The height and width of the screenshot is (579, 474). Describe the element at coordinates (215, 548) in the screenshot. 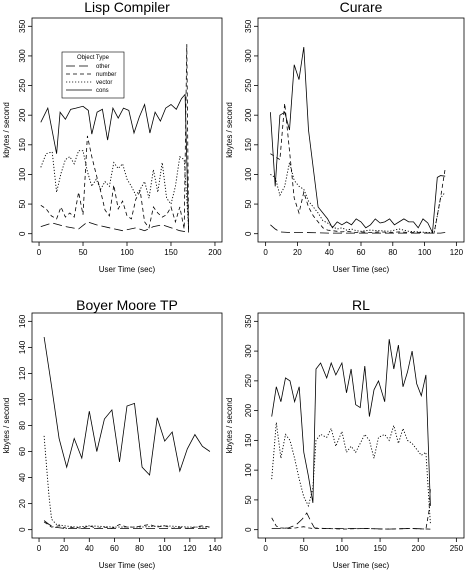

I see `x-tick-label: 140` at that location.